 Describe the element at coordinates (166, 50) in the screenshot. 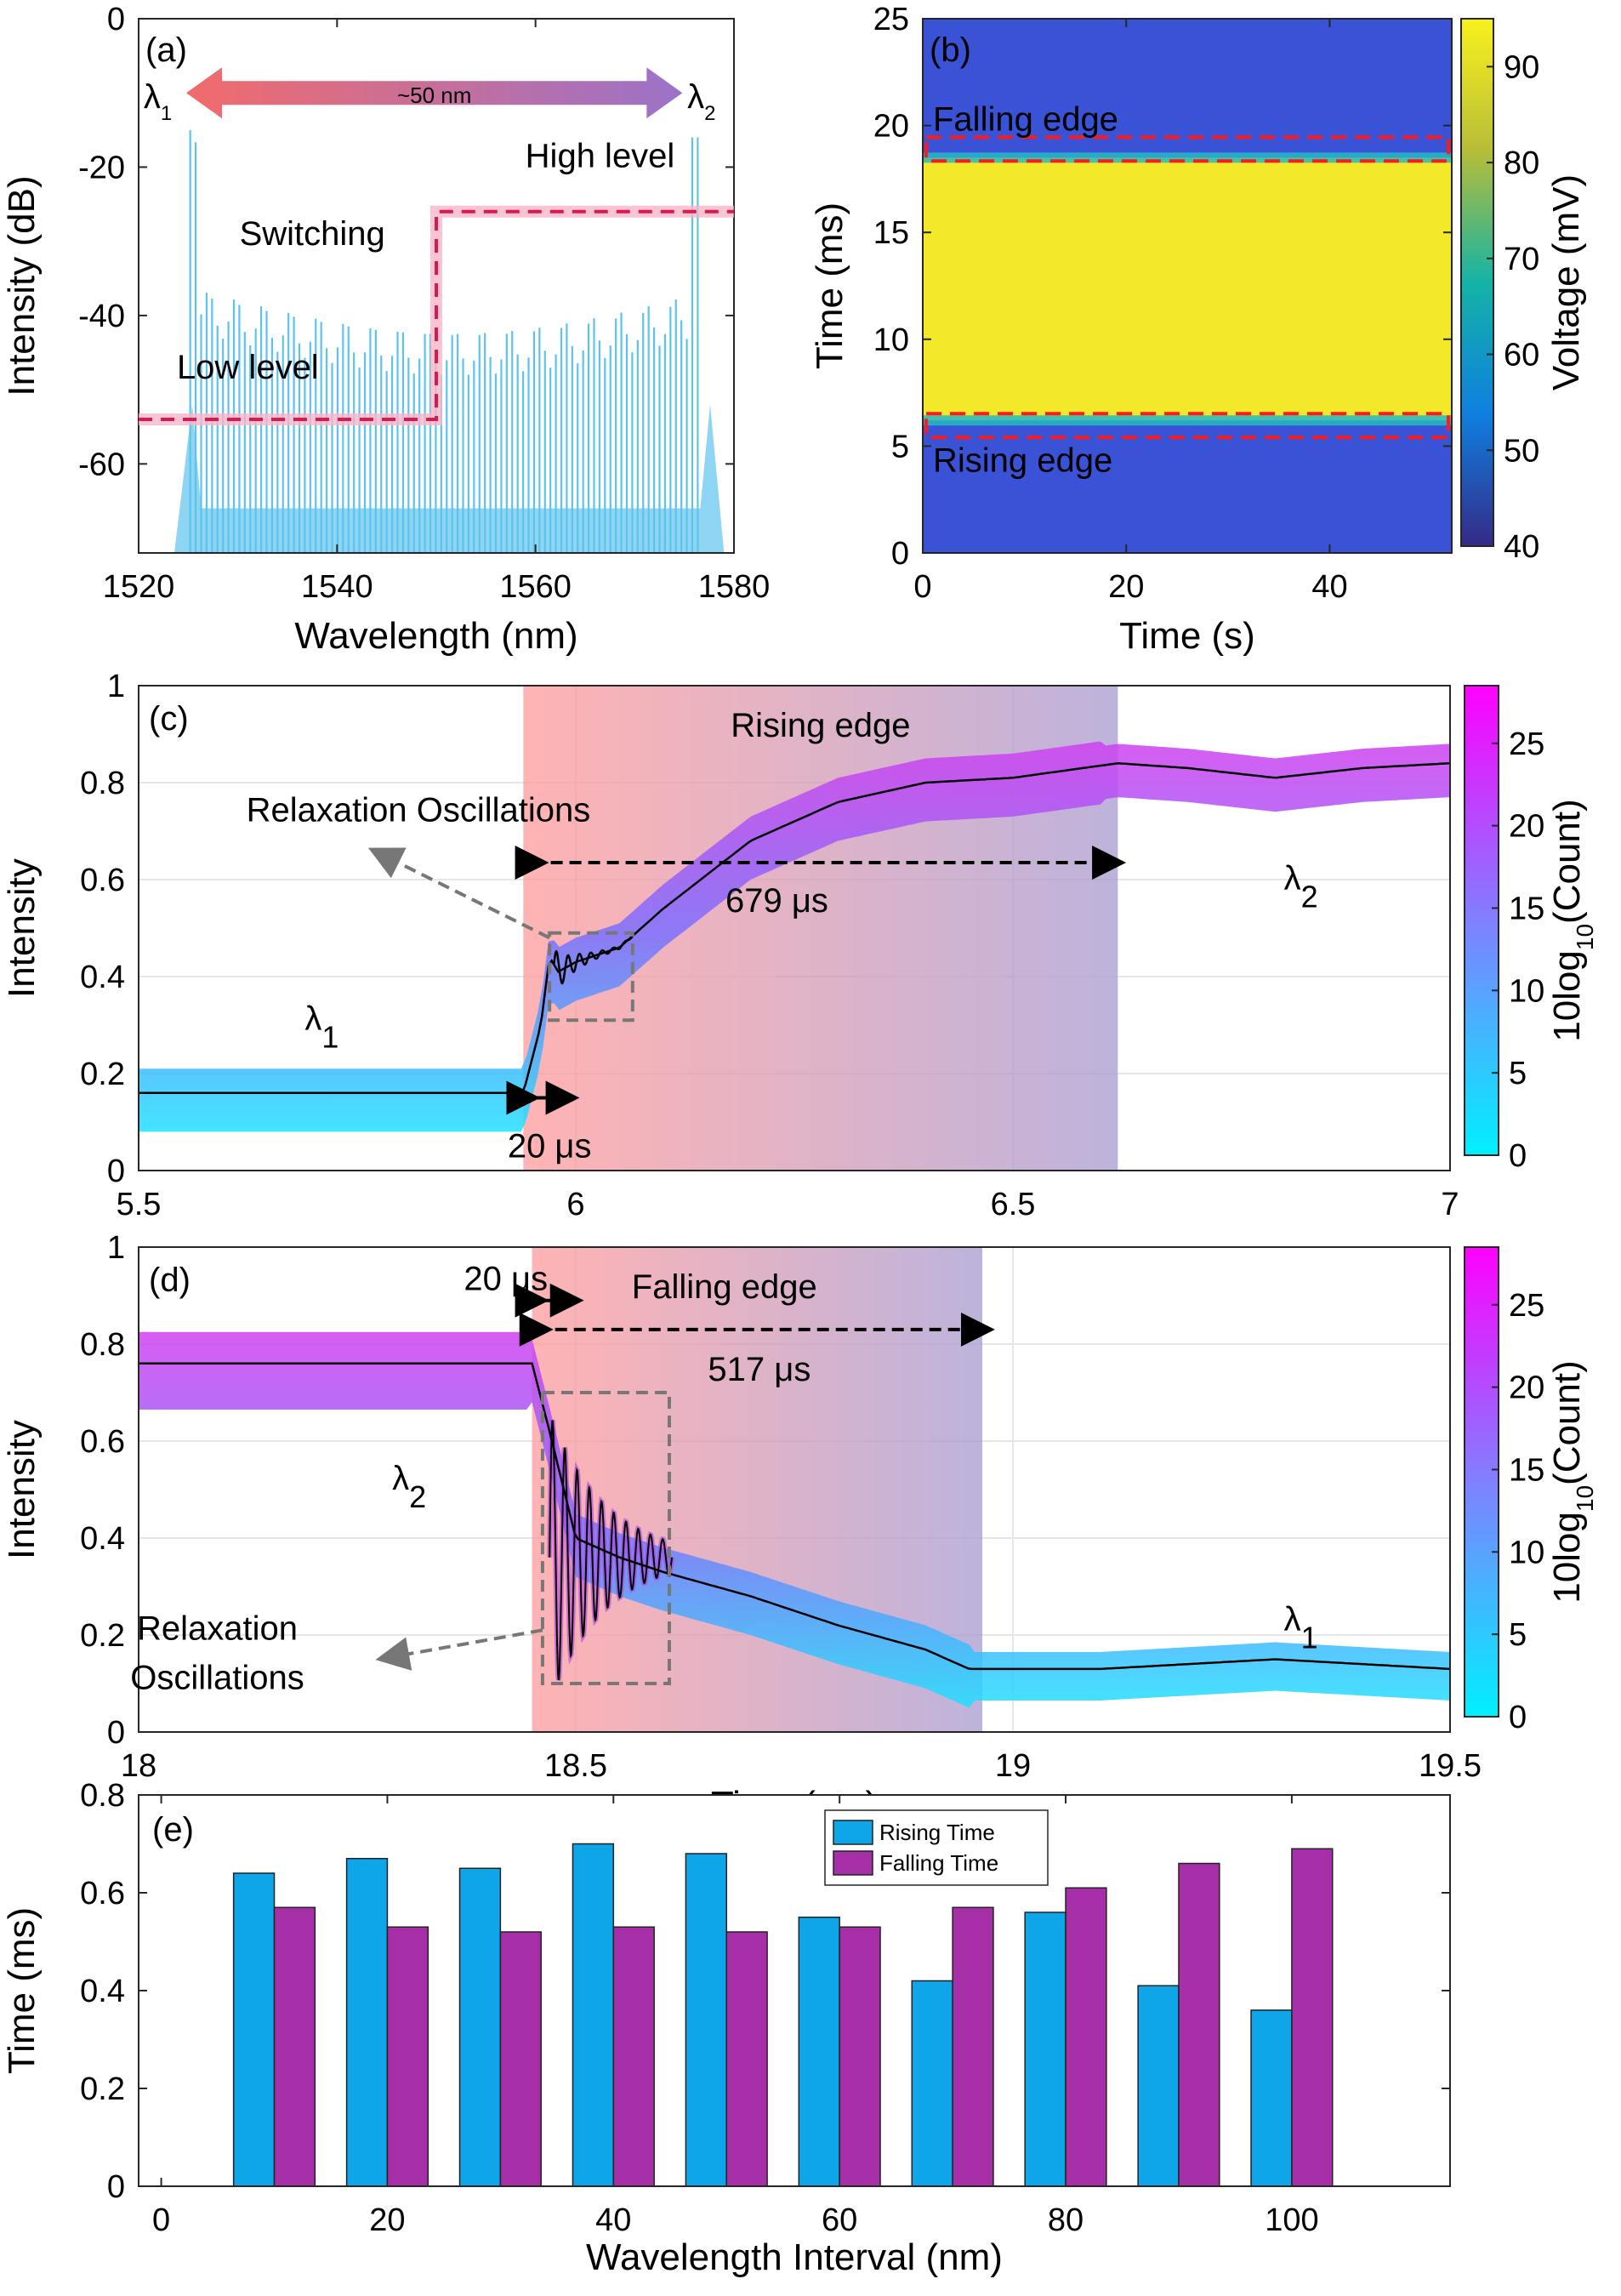

I see `panel-label: (a)` at that location.